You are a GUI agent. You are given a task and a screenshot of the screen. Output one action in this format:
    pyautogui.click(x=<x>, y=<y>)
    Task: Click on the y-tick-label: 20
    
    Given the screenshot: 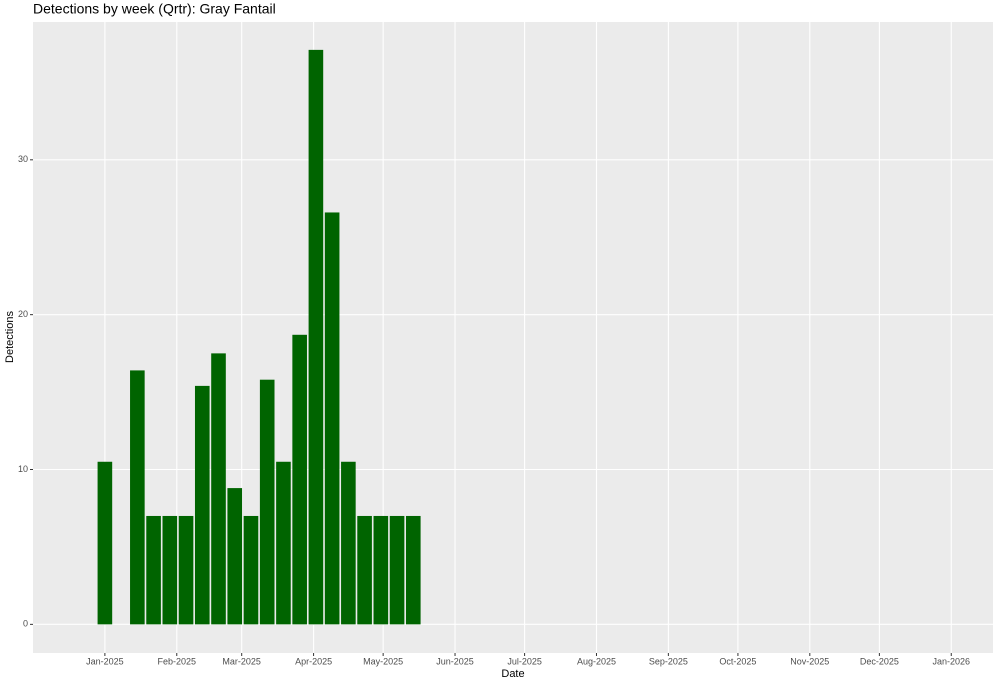 What is the action you would take?
    pyautogui.click(x=23, y=314)
    